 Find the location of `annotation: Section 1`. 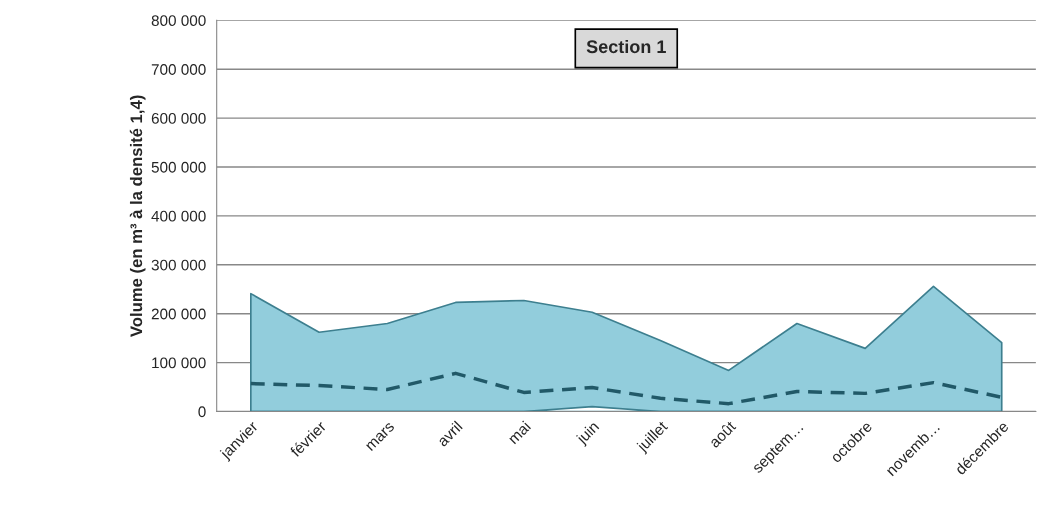

annotation: Section 1 is located at coordinates (626, 46).